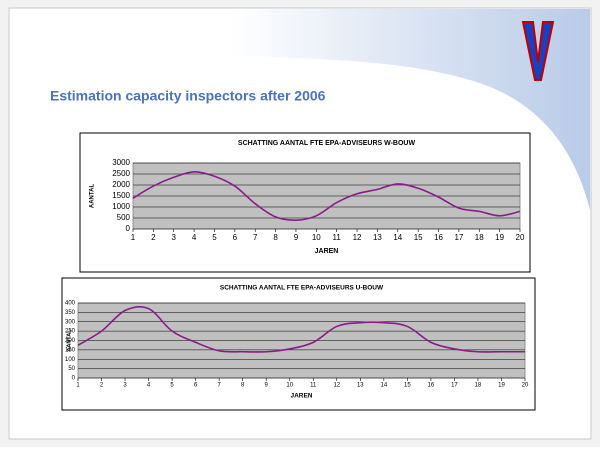 Image resolution: width=600 pixels, height=452 pixels. Describe the element at coordinates (71, 369) in the screenshot. I see `y-tick-label: 50` at that location.